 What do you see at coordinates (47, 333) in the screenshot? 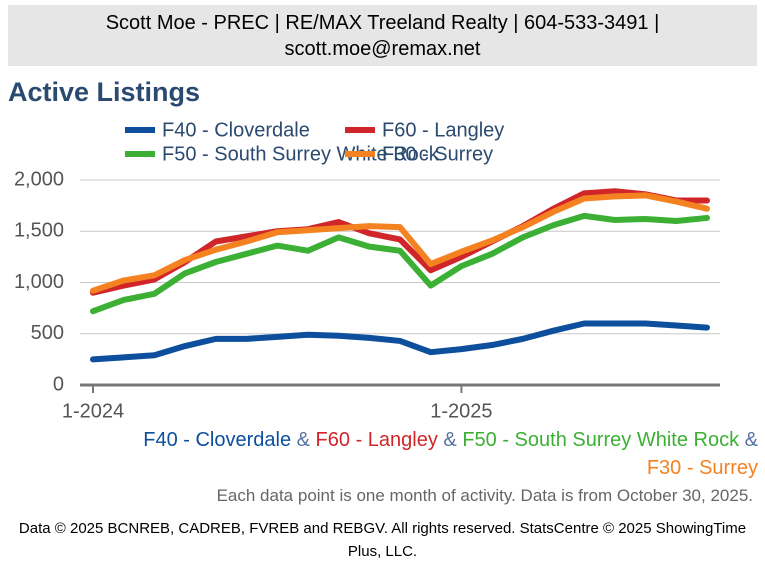
I see `y-tick-label: 500` at bounding box center [47, 333].